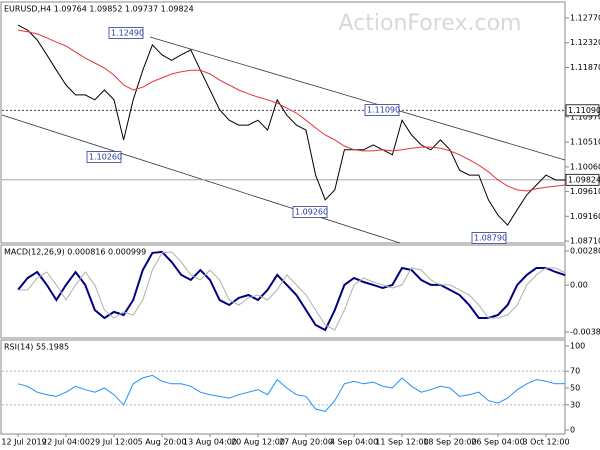 The height and width of the screenshot is (450, 600). What do you see at coordinates (497, 442) in the screenshot?
I see `x-tick-label: 26 Sep 04:00` at bounding box center [497, 442].